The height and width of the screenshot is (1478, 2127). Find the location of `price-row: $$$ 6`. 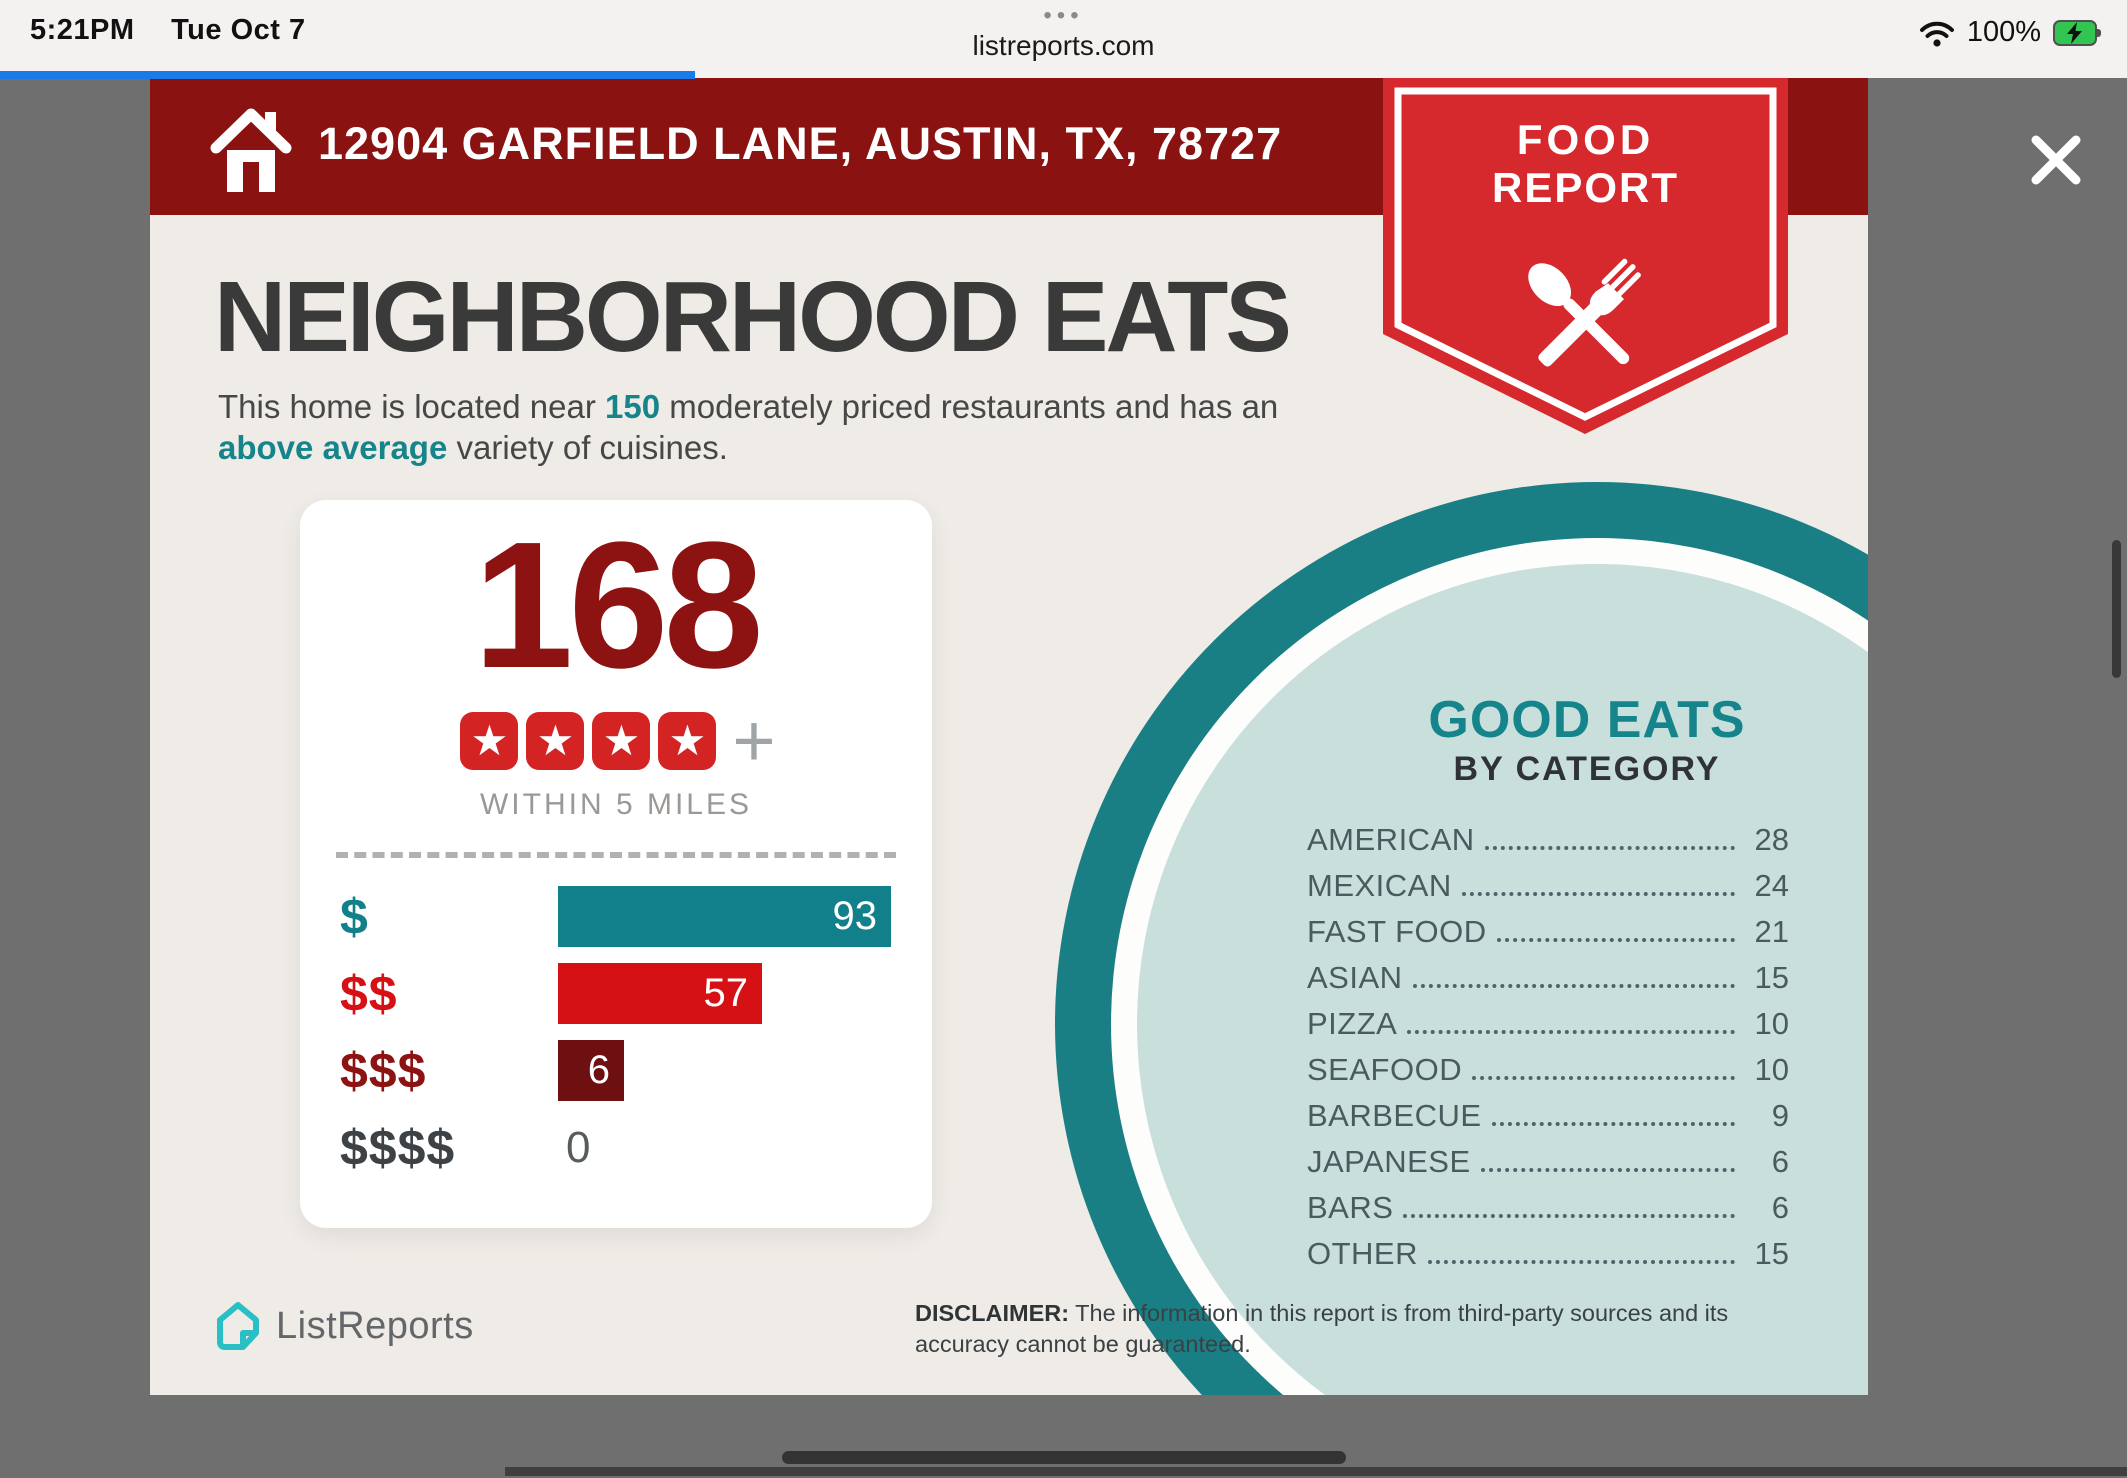

price-row: $$$ 6 is located at coordinates (616, 1070).